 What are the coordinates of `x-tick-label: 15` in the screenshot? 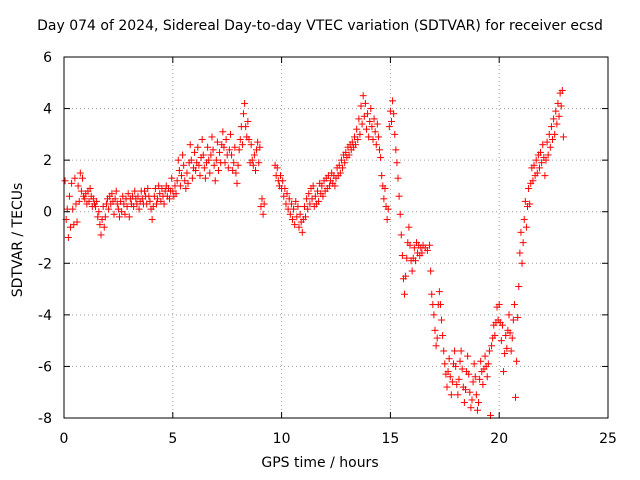 It's located at (390, 439).